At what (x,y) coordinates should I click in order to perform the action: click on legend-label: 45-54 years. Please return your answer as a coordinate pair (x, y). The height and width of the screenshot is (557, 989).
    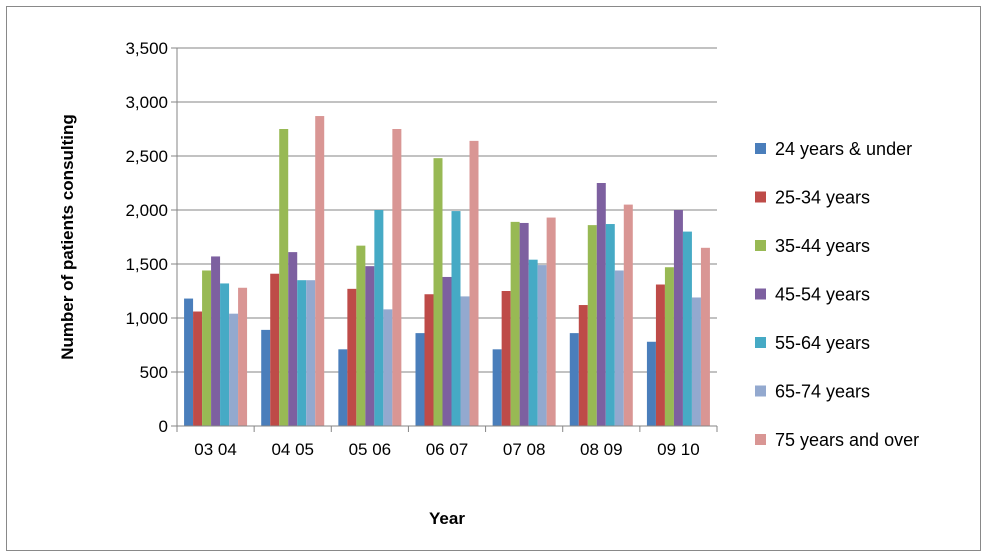
    Looking at the image, I should click on (822, 295).